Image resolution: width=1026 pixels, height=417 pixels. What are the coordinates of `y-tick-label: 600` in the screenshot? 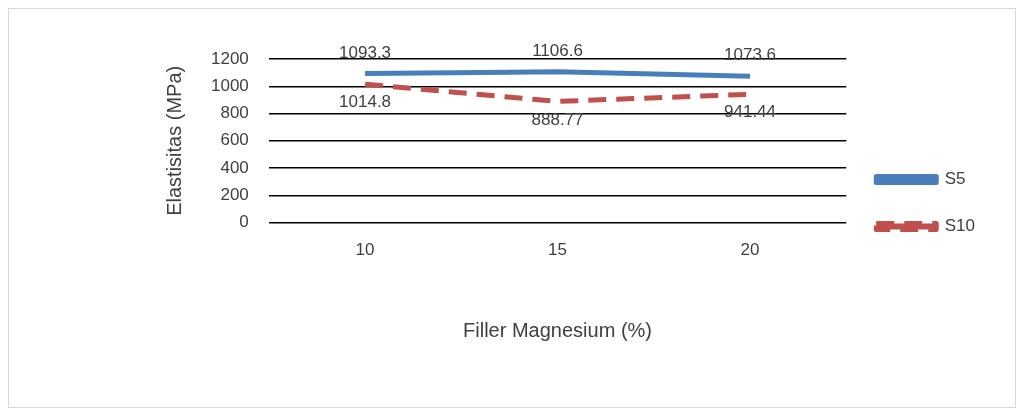 It's located at (234, 140).